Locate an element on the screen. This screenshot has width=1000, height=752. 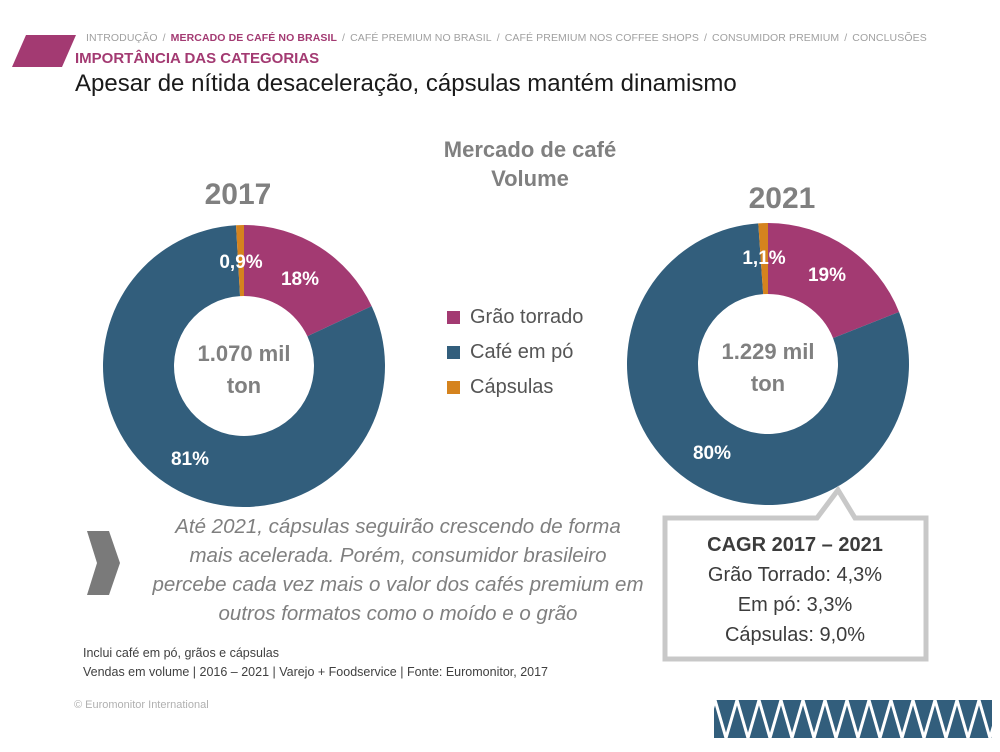
legend-item-cafe-em-po: Café em pó is located at coordinates (515, 352).